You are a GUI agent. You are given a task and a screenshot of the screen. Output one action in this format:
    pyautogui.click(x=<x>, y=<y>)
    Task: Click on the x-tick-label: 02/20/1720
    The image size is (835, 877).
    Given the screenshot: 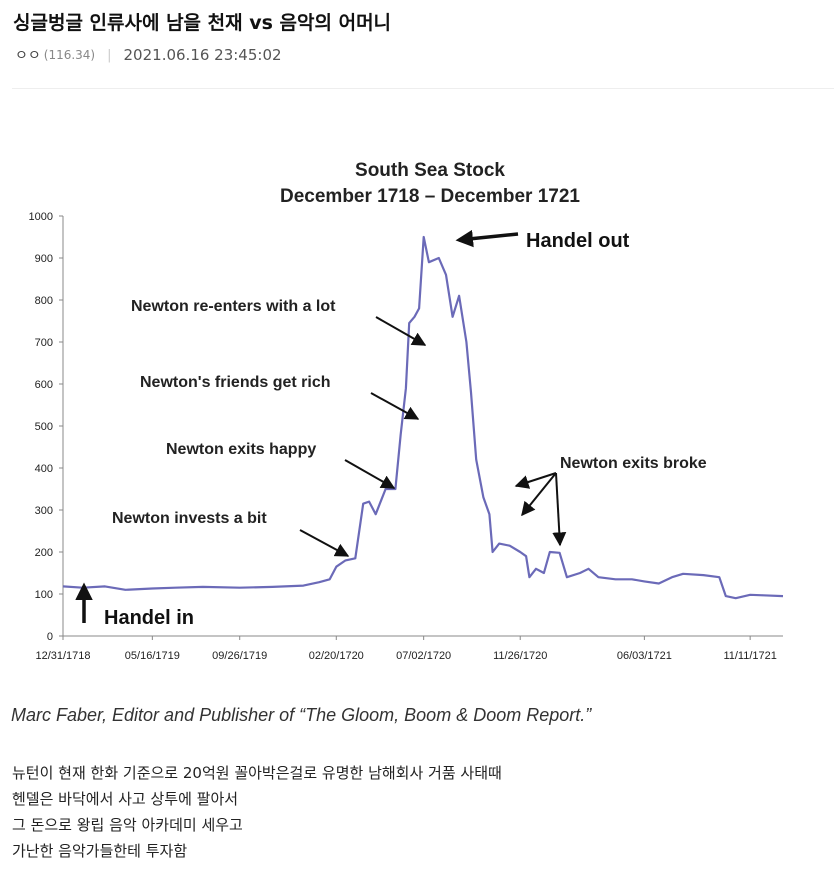 What is the action you would take?
    pyautogui.click(x=336, y=656)
    